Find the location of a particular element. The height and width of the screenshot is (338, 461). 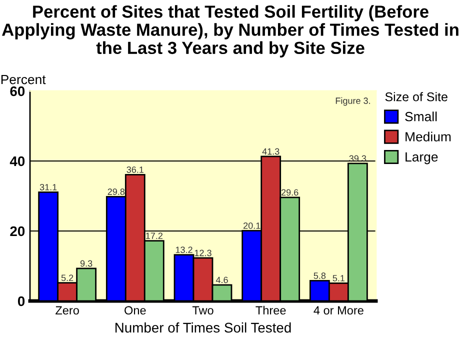

data-label: 5.1 is located at coordinates (338, 278).